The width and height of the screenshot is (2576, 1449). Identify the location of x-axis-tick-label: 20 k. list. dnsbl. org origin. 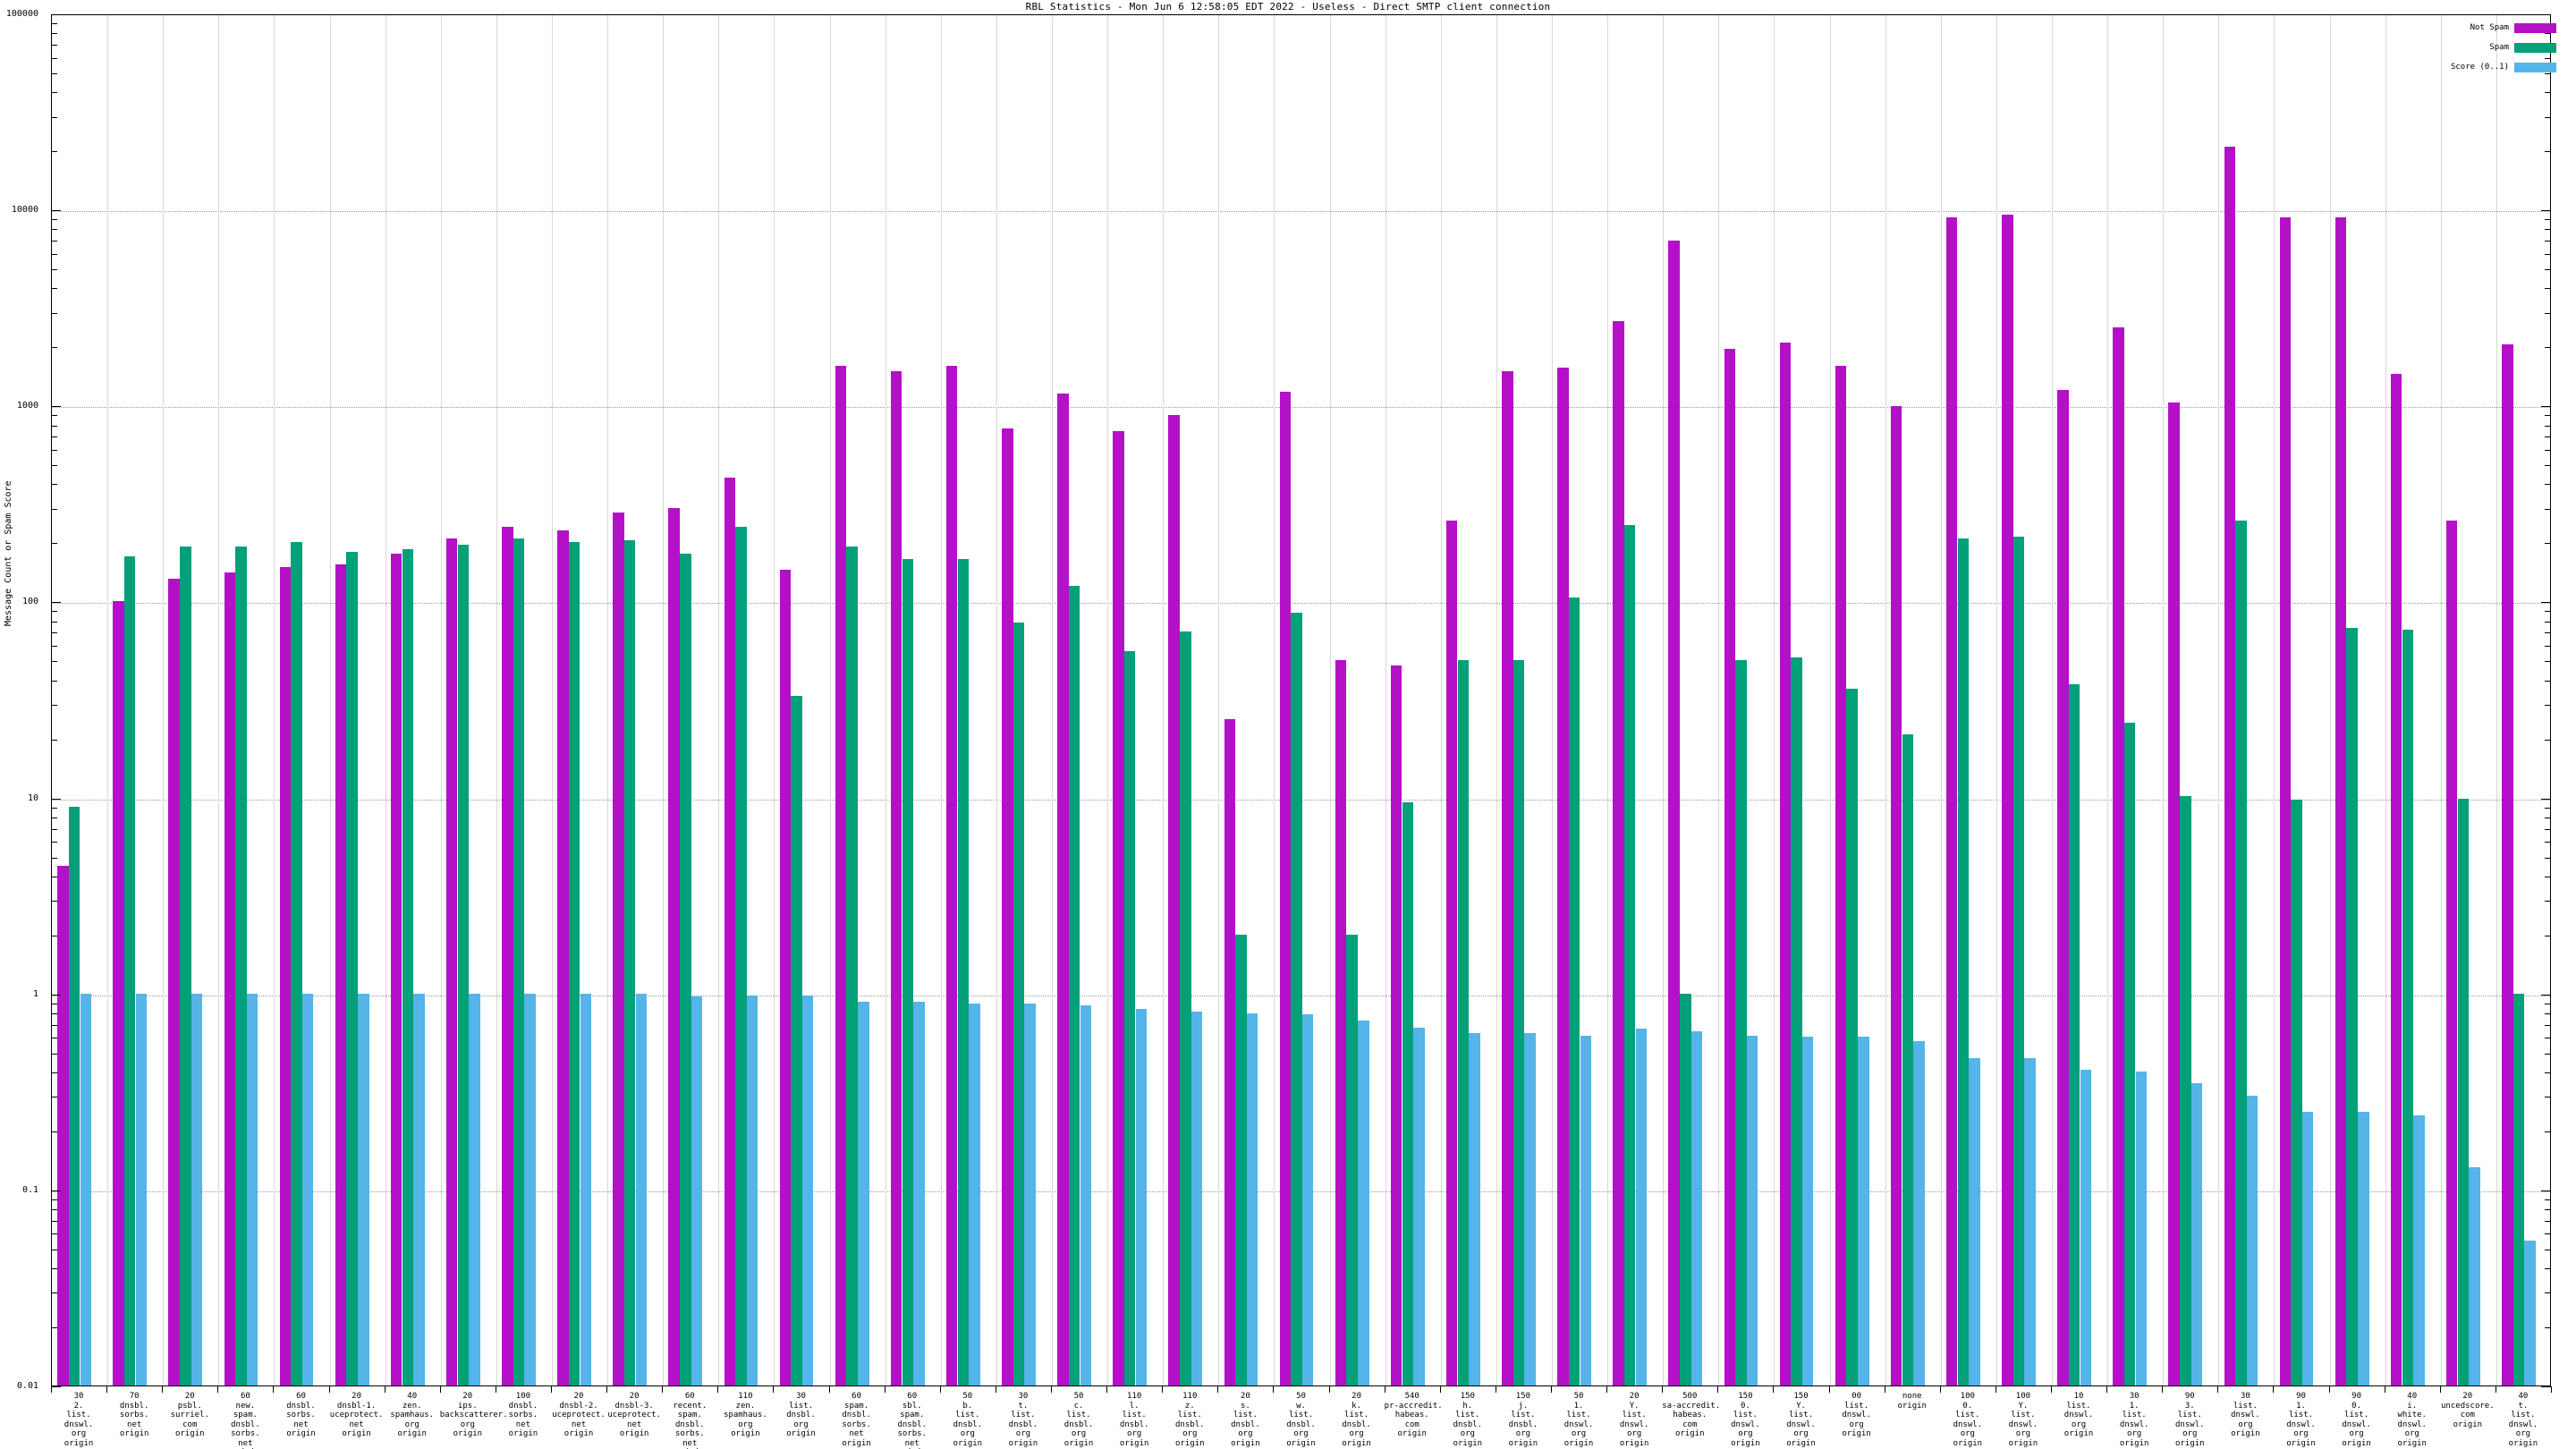
(1356, 1420).